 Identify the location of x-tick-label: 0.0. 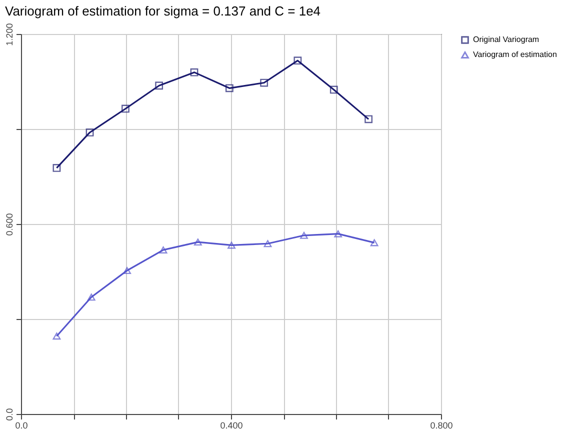
(21, 425).